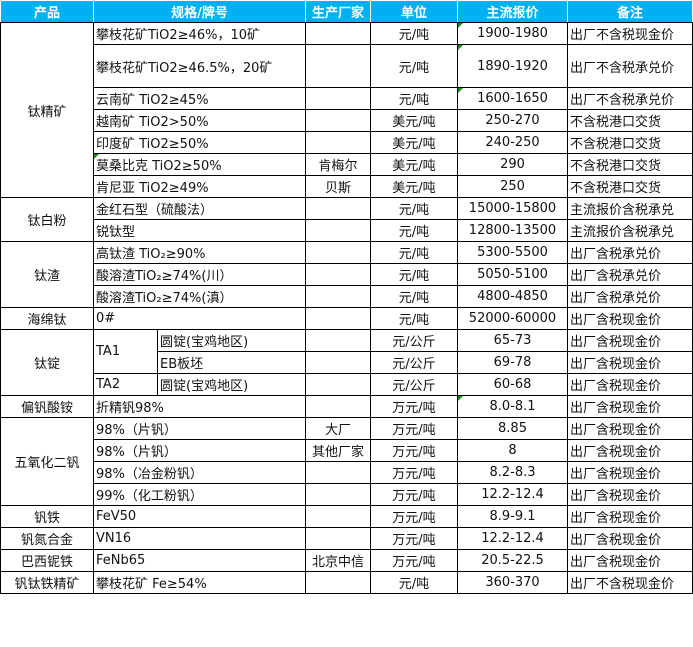 The image size is (693, 647). I want to click on spec-cell: 肯尼亚 TiO2≥49%, so click(199, 186).